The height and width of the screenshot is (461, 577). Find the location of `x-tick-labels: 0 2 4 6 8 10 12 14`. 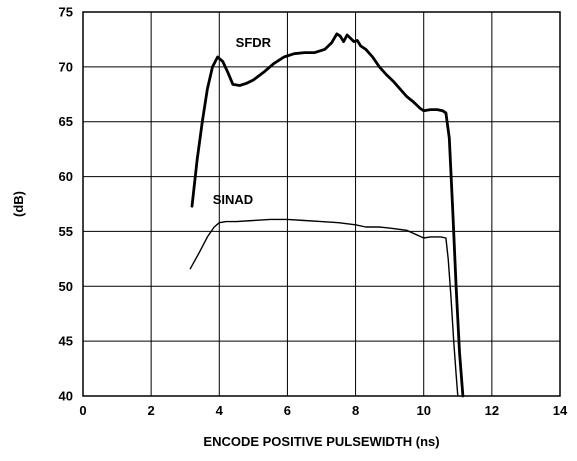

x-tick-labels: 0 2 4 6 8 10 12 14 is located at coordinates (323, 410).